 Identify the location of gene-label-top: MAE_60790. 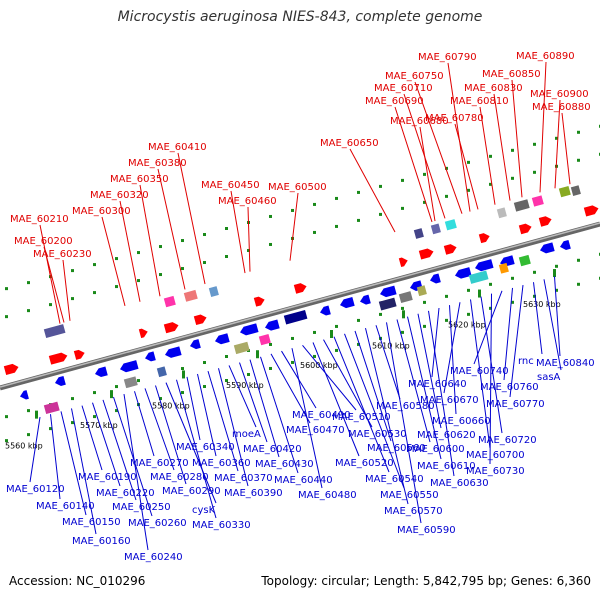
(447, 57).